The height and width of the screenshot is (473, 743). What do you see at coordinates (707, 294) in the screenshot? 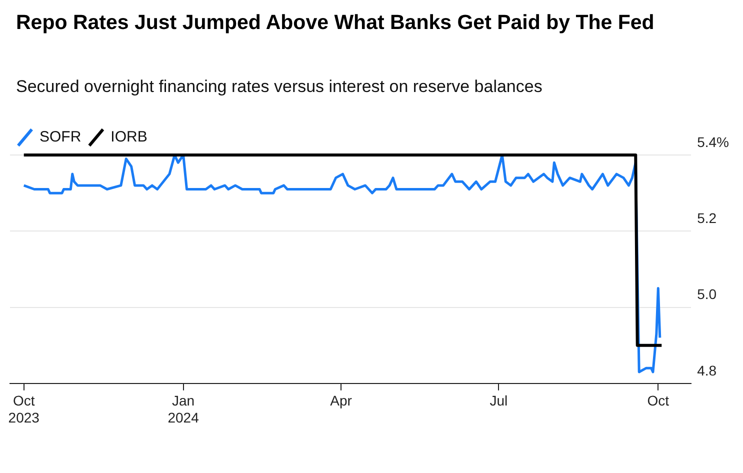
I see `y-tick-label: 5.0` at bounding box center [707, 294].